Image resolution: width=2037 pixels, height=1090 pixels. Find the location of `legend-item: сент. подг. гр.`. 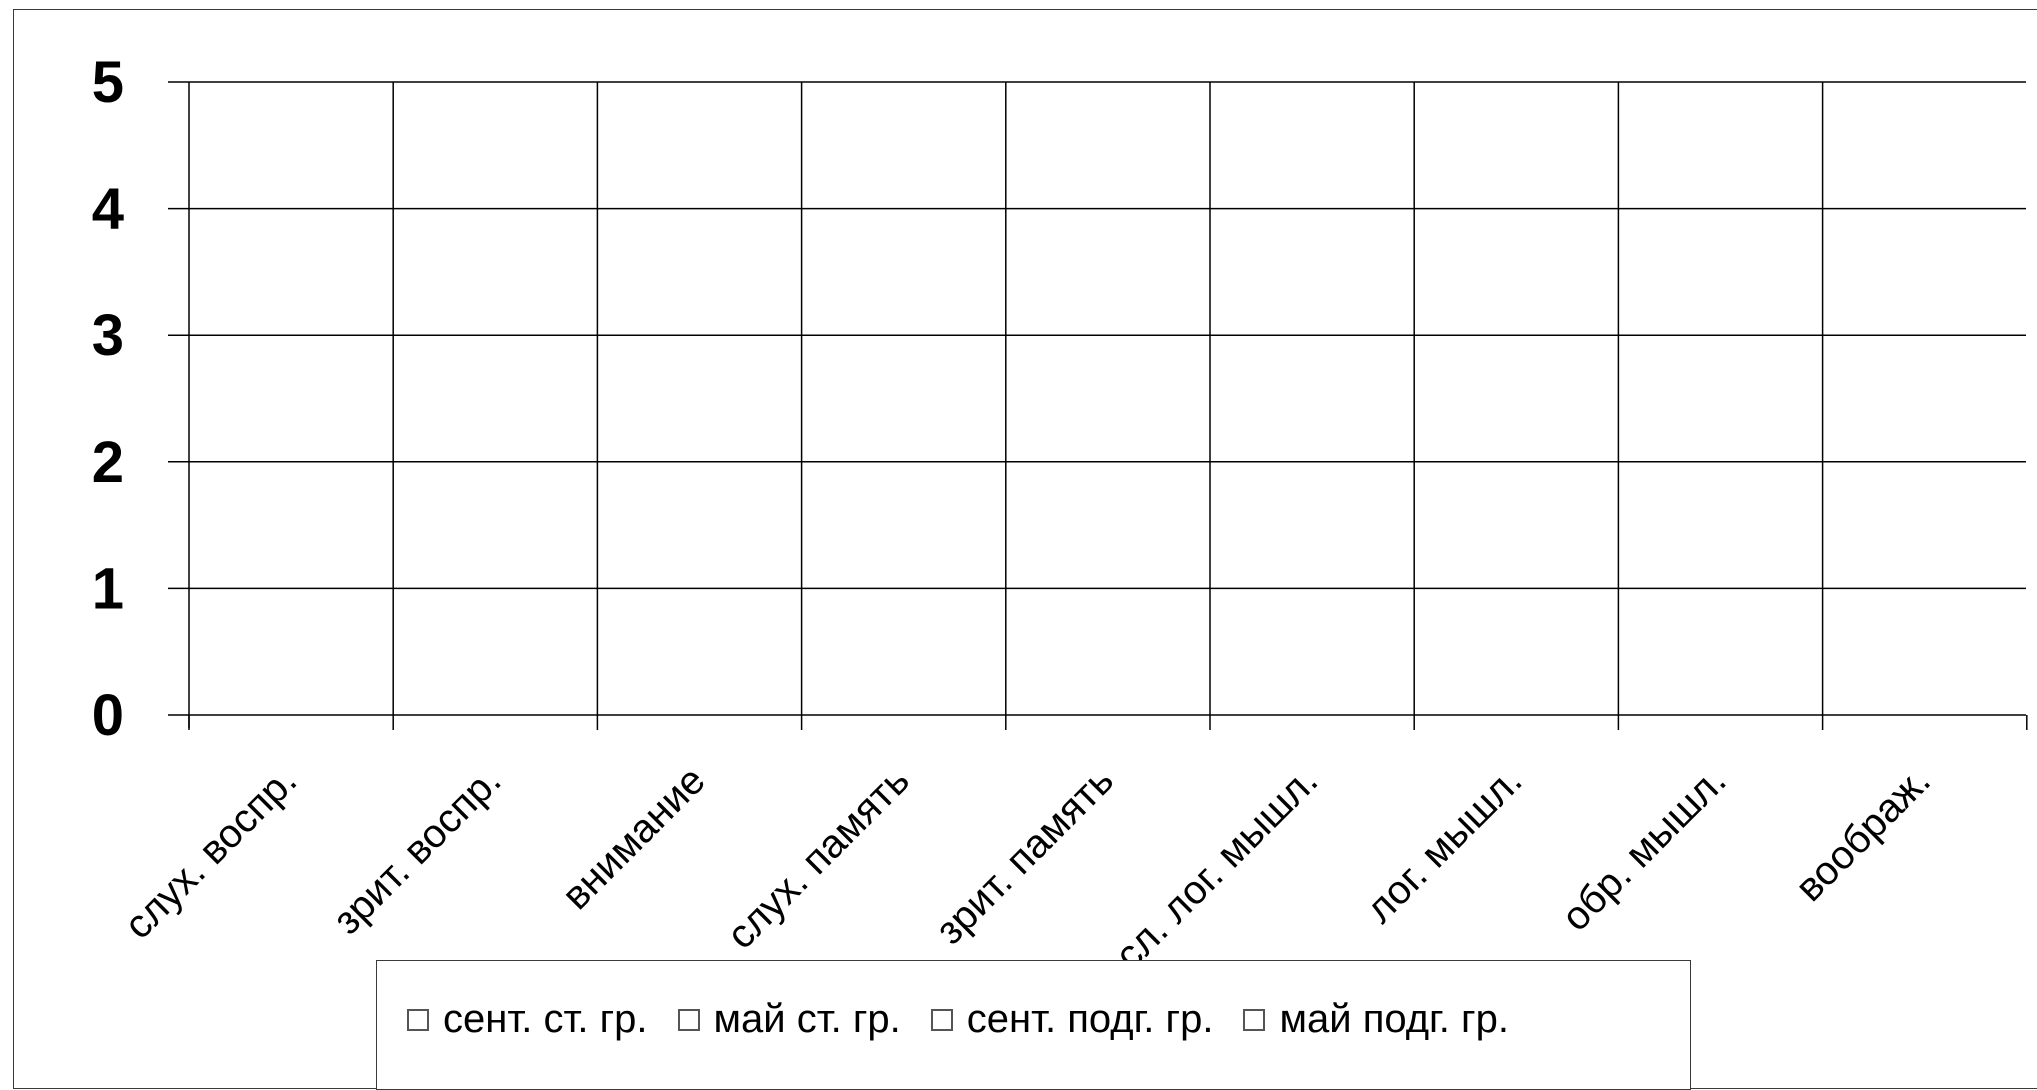

legend-item: сент. подг. гр. is located at coordinates (1072, 1019).